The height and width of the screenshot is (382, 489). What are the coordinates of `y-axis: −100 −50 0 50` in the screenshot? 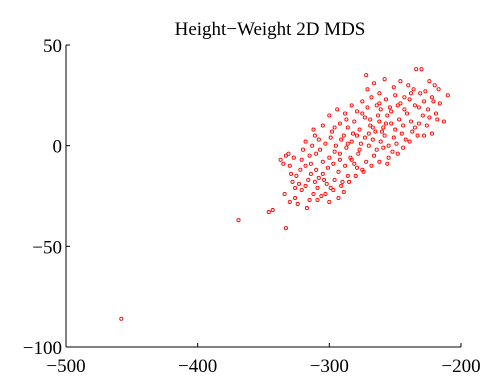 It's located at (46, 197).